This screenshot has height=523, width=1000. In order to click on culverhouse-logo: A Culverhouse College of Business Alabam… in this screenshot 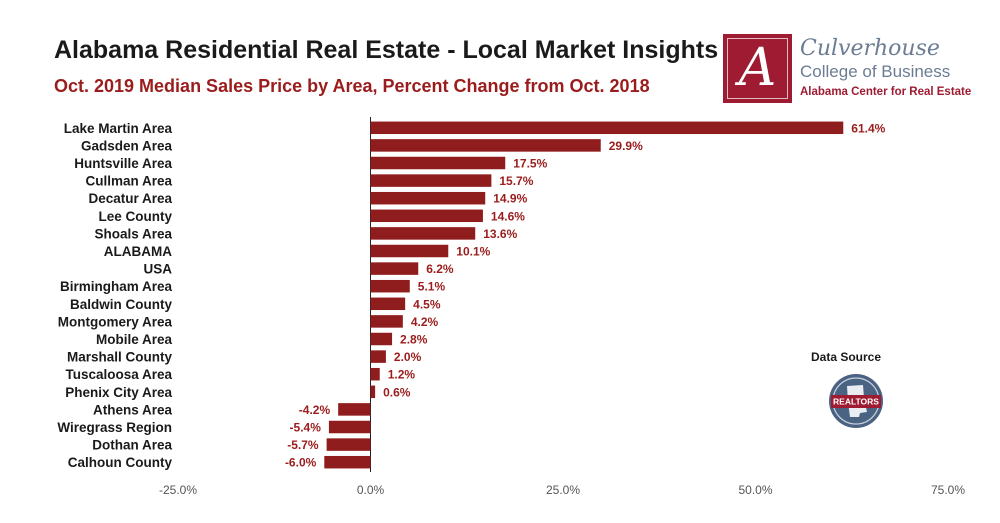, I will do `click(848, 70)`.